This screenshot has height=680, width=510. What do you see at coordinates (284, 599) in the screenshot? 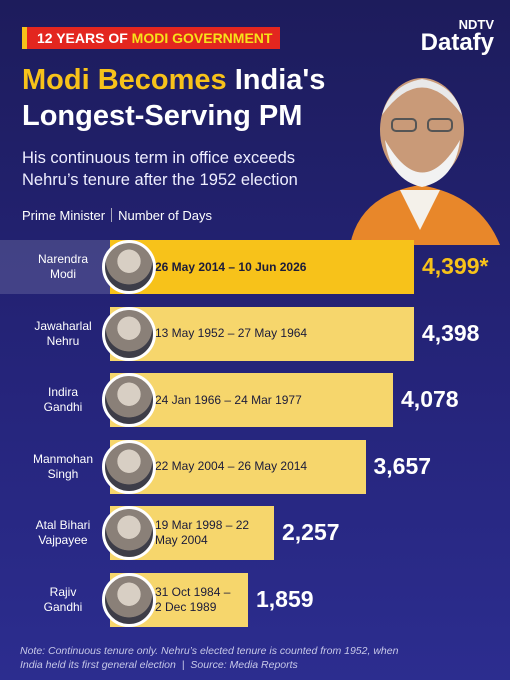
I see `value-label: 1,859` at bounding box center [284, 599].